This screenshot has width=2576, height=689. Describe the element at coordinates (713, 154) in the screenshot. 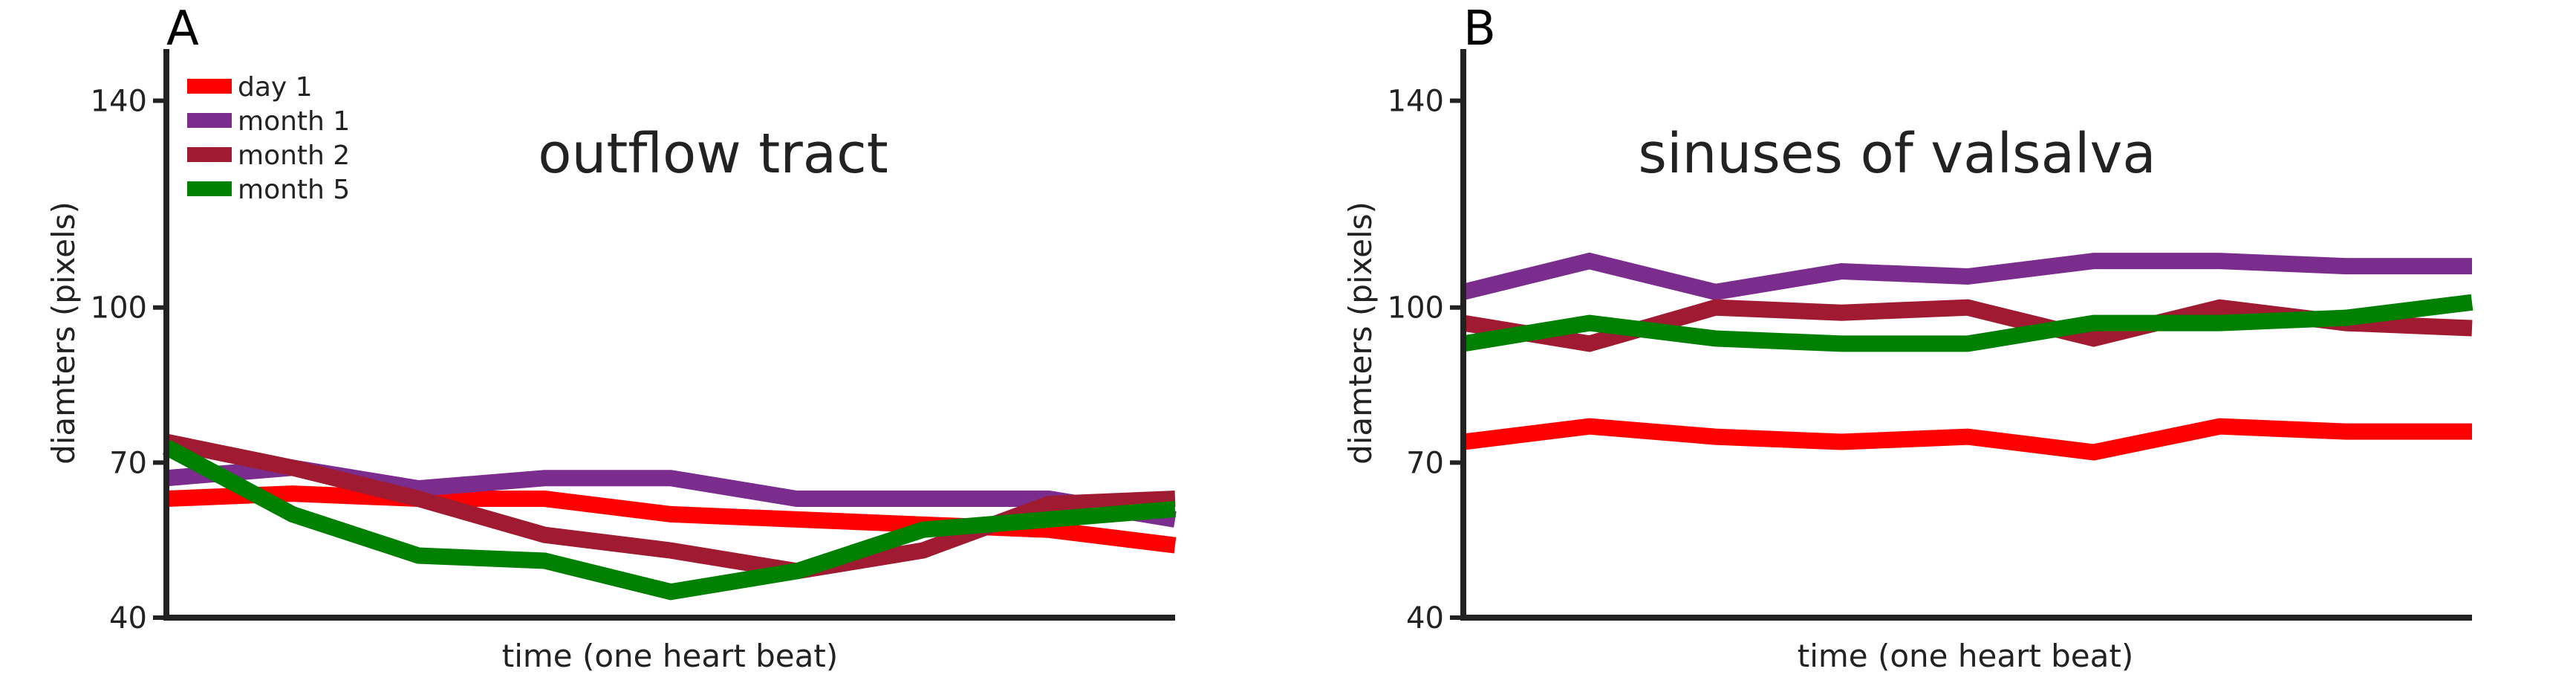

I see `chart-title: outflow tract` at that location.